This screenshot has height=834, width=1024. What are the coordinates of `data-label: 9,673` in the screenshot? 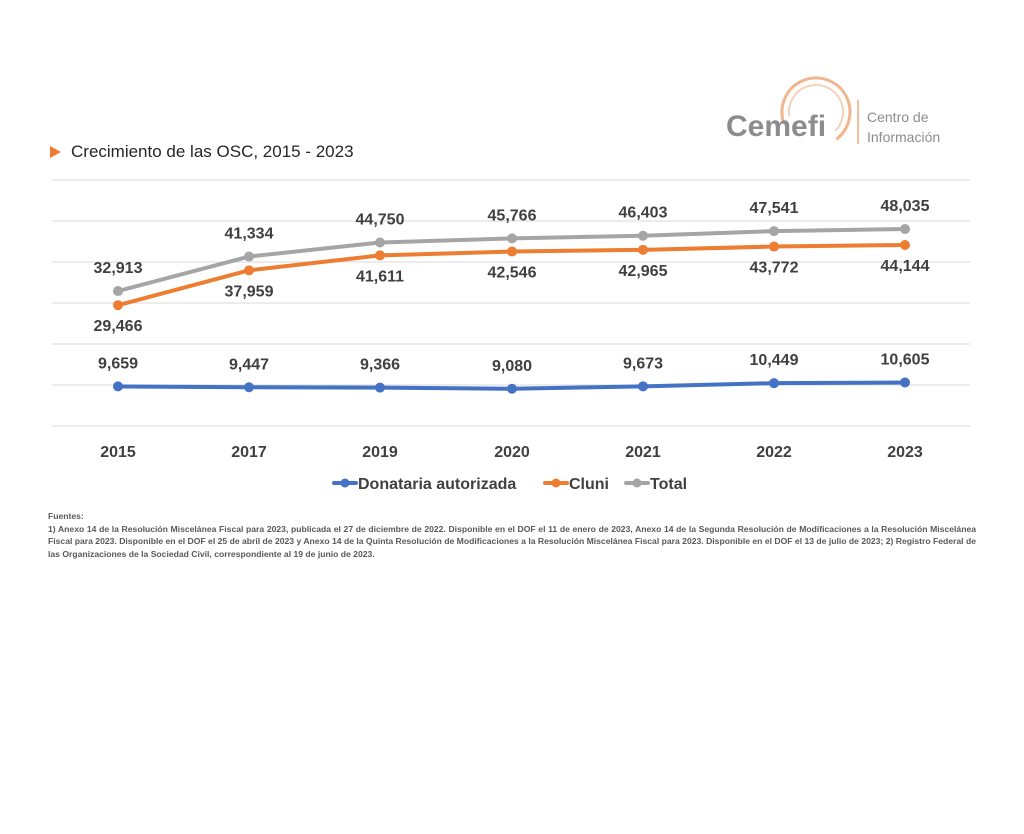 It's located at (643, 363).